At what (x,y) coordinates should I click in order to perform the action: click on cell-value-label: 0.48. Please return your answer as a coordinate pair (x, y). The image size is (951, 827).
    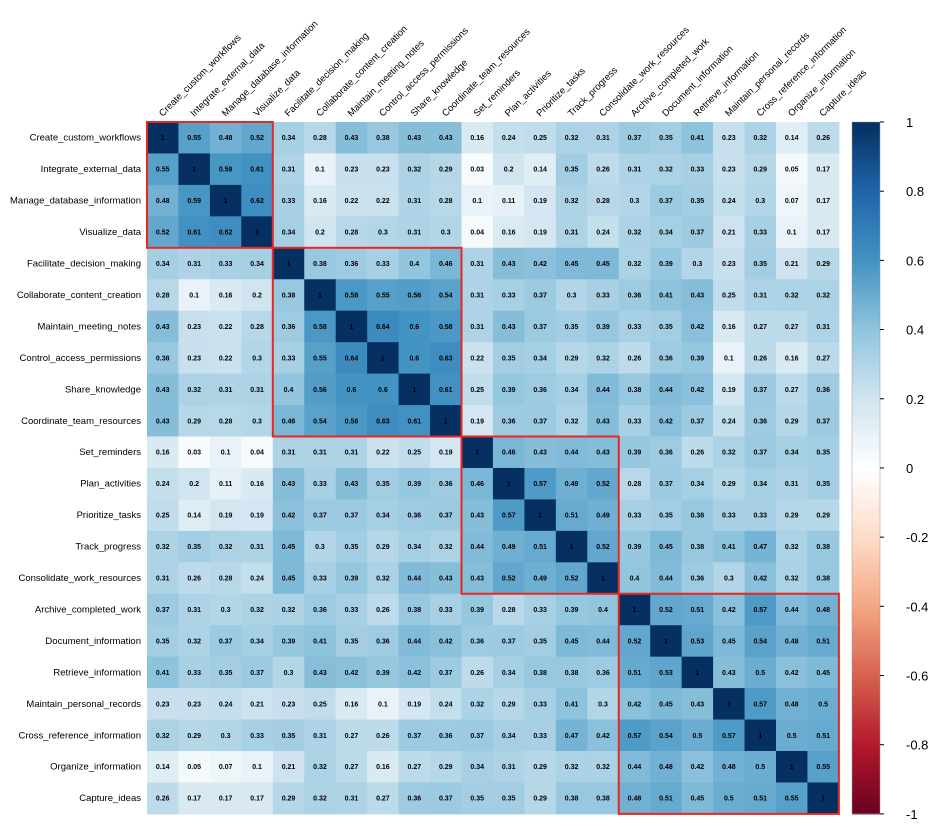
    Looking at the image, I should click on (635, 799).